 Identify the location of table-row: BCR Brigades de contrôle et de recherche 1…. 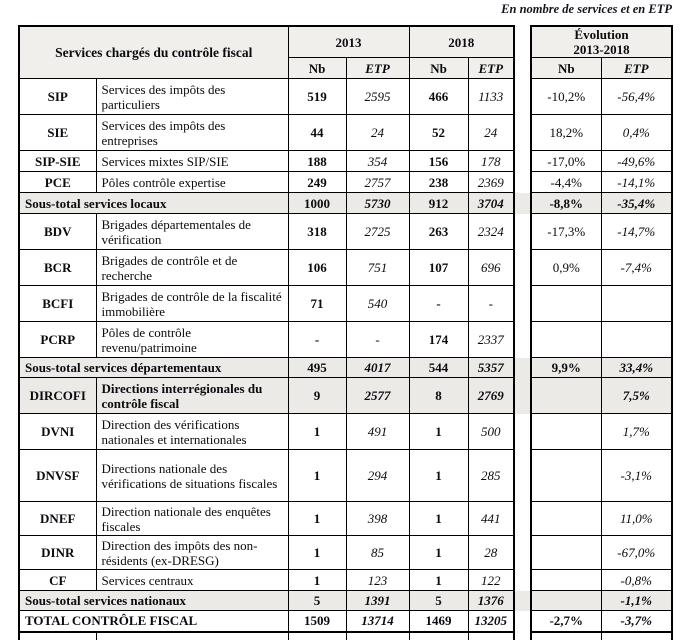
(345, 267).